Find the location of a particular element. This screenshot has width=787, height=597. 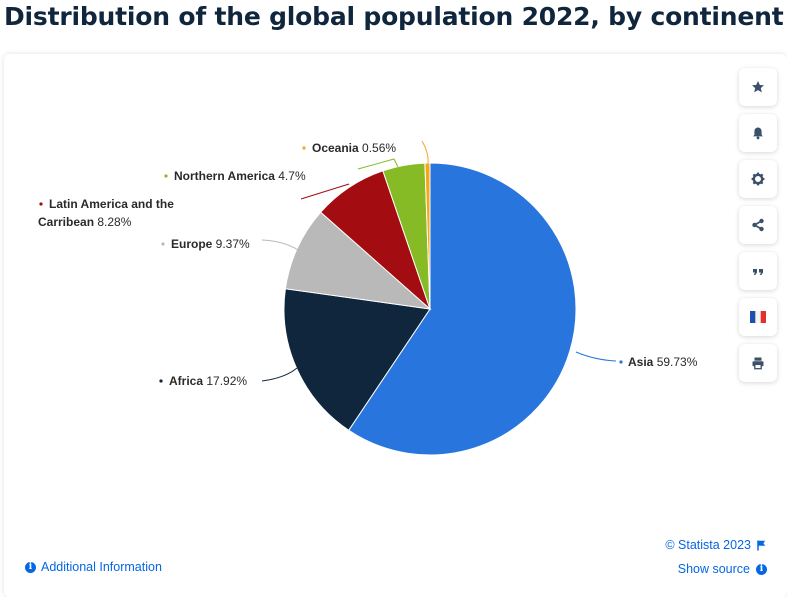

additional-information-link: i Additional Information is located at coordinates (93, 567).